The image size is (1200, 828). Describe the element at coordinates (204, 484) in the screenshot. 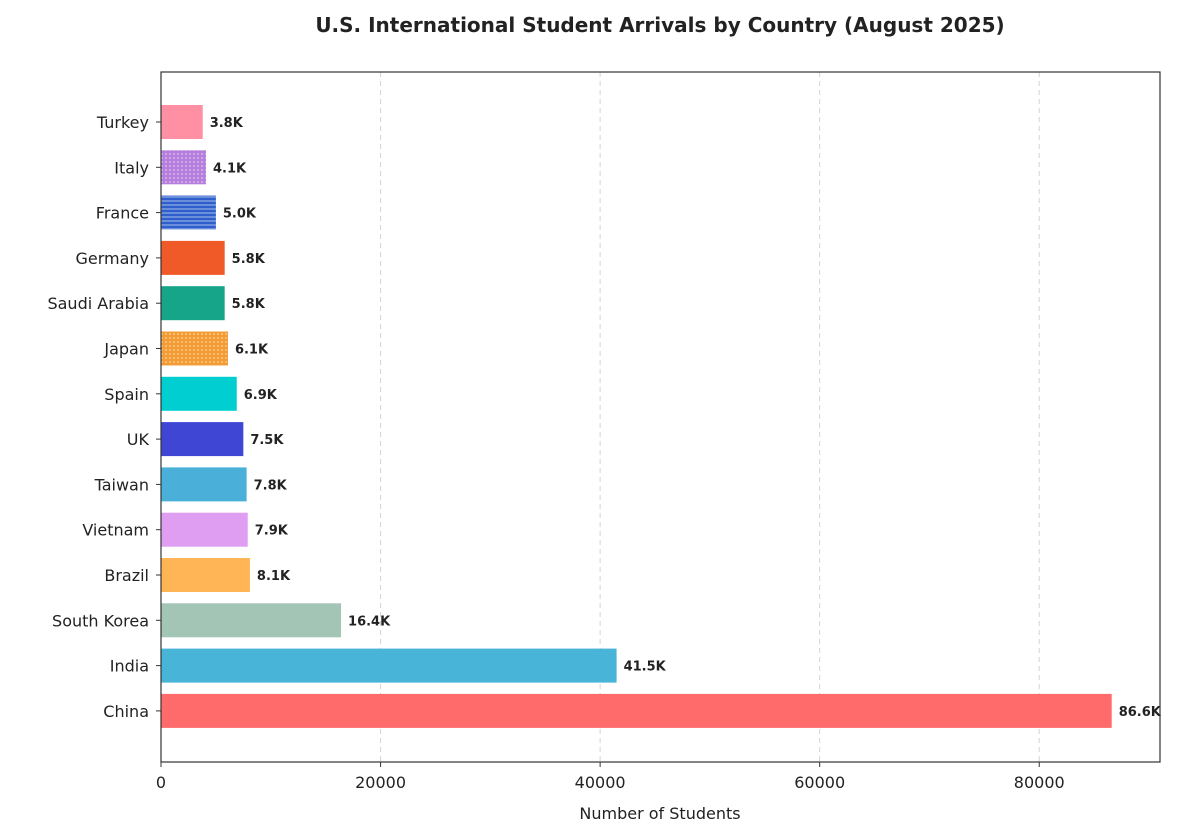

I see `bar-taiwan` at that location.